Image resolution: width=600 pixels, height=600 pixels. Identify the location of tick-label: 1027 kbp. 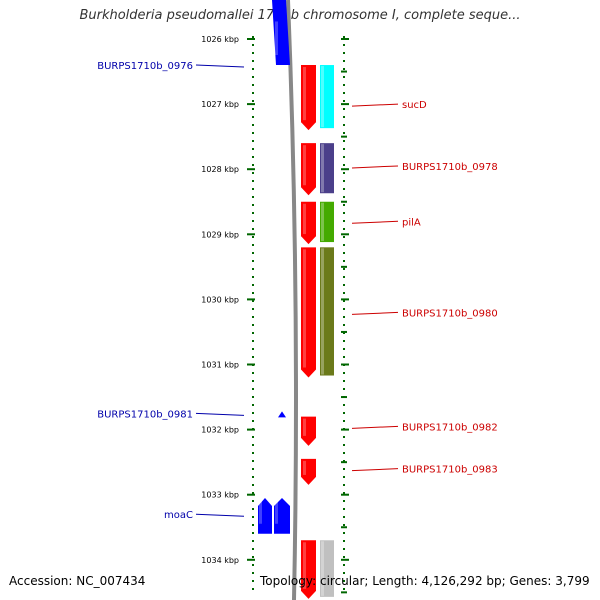
(220, 104).